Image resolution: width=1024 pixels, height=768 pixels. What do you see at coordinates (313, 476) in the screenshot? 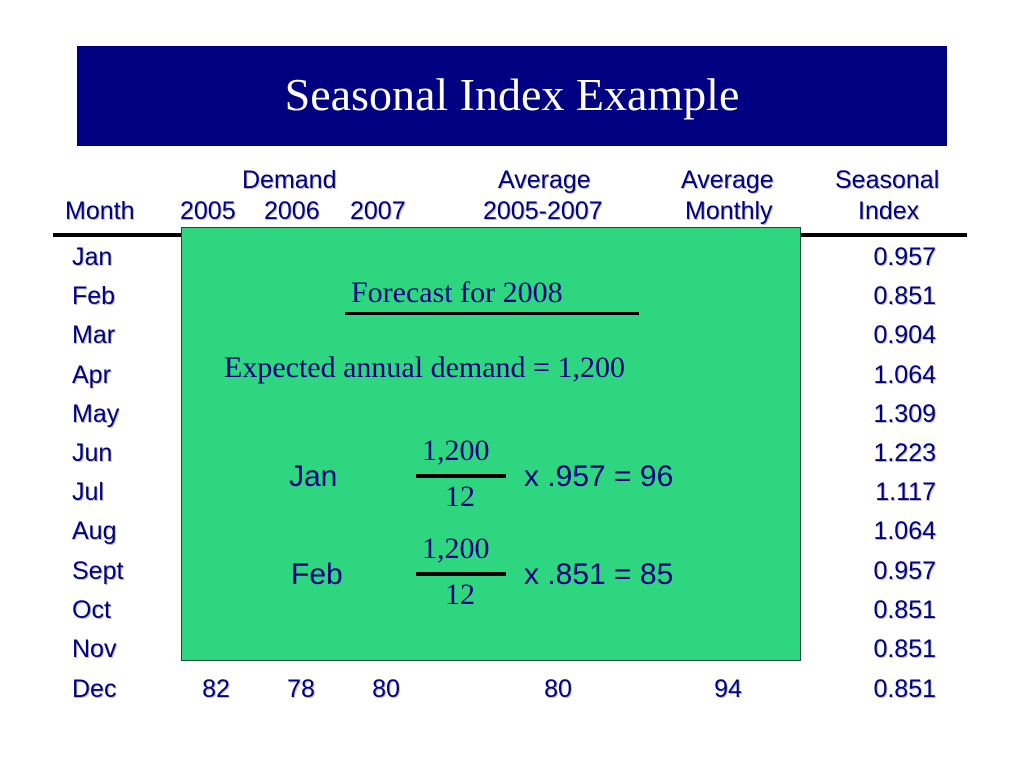
I see `example-jan-label: Jan` at bounding box center [313, 476].